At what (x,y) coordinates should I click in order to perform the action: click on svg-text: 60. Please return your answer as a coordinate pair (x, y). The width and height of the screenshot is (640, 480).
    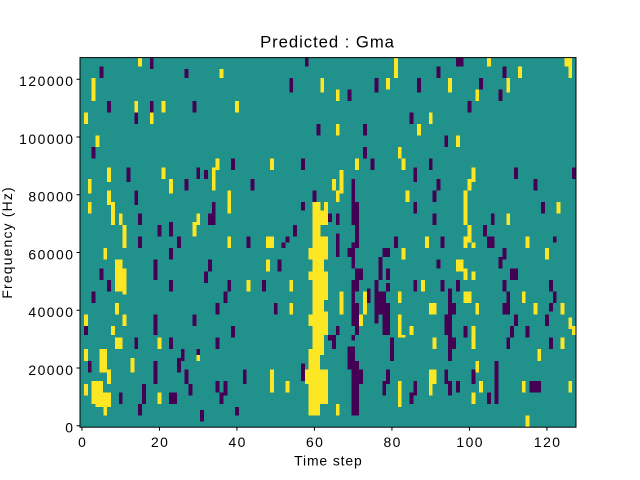
    Looking at the image, I should click on (315, 442).